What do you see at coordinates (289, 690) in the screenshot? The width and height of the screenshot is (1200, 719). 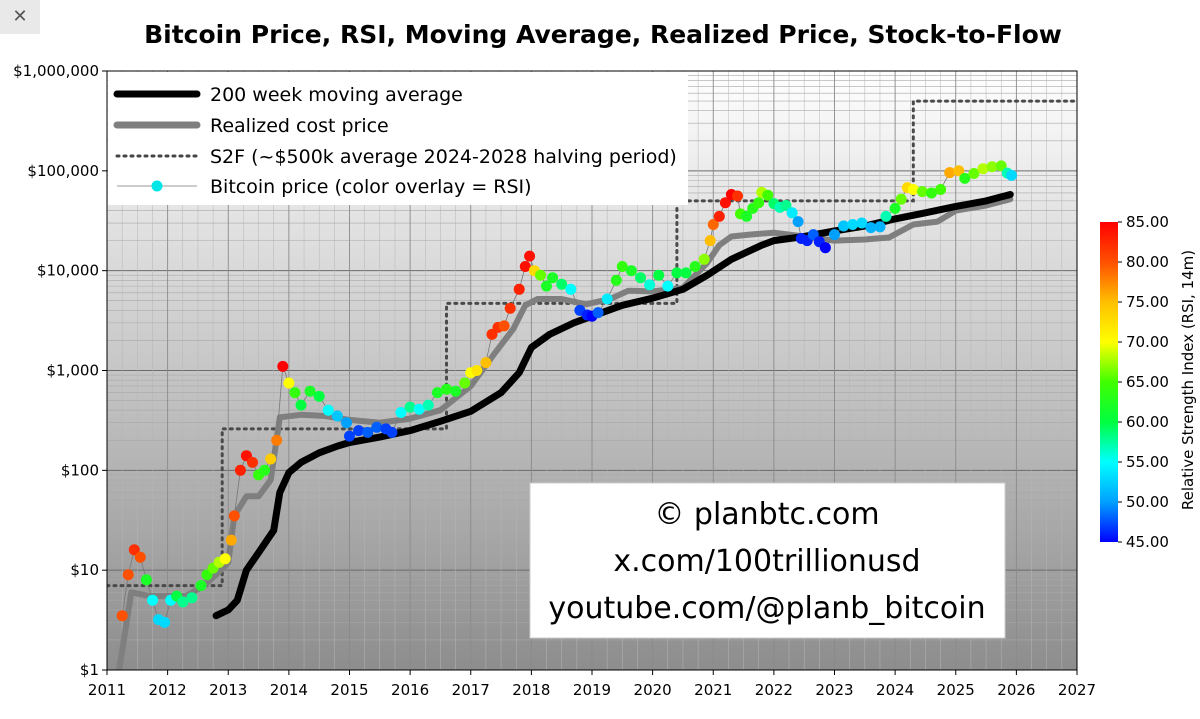 I see `x-tick-label: 2014` at bounding box center [289, 690].